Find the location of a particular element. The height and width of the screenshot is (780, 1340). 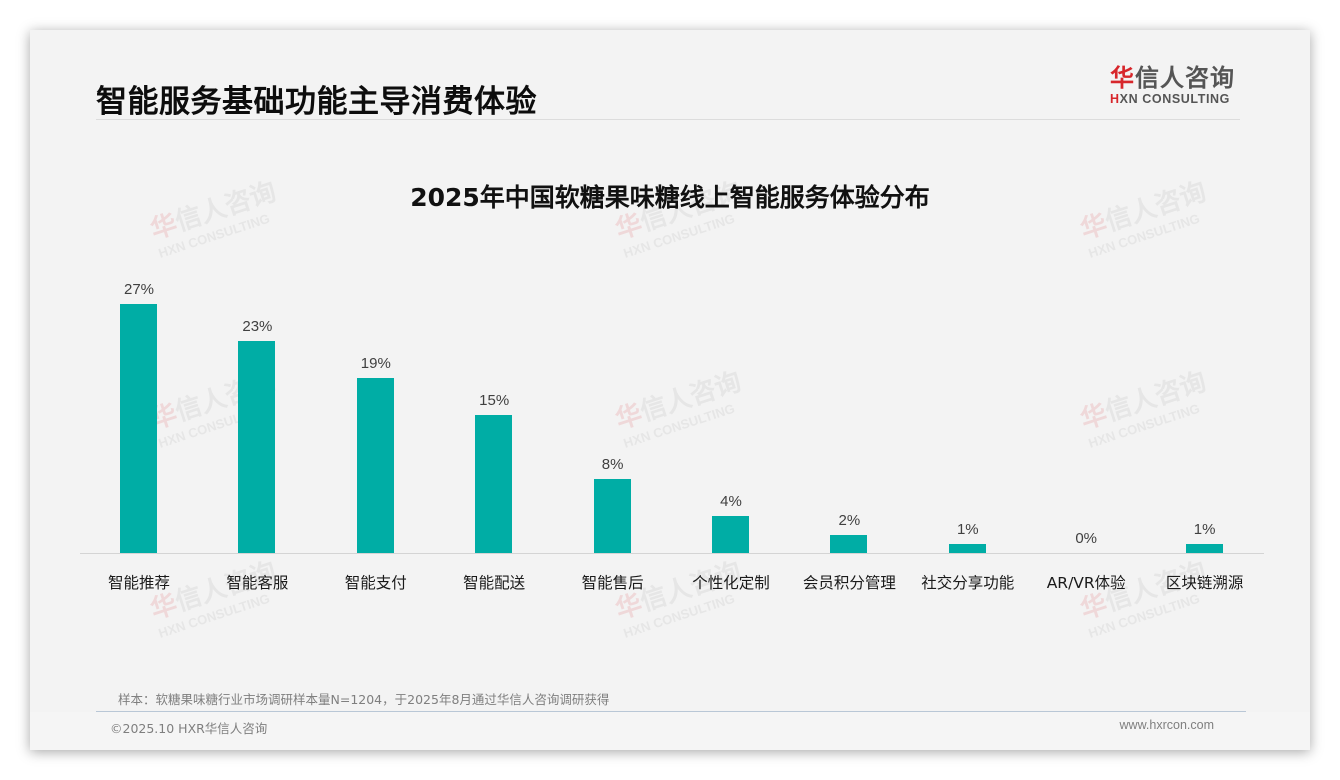

logo-en: HXN CONSULTING is located at coordinates (1176, 99).